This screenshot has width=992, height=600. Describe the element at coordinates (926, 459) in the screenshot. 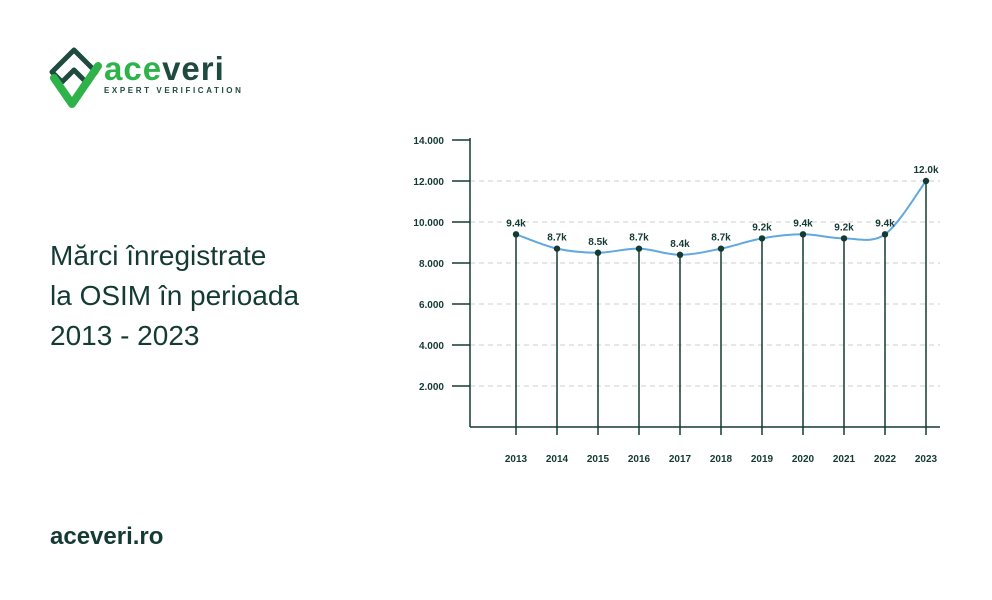

I see `x-tick-label: 2023` at that location.